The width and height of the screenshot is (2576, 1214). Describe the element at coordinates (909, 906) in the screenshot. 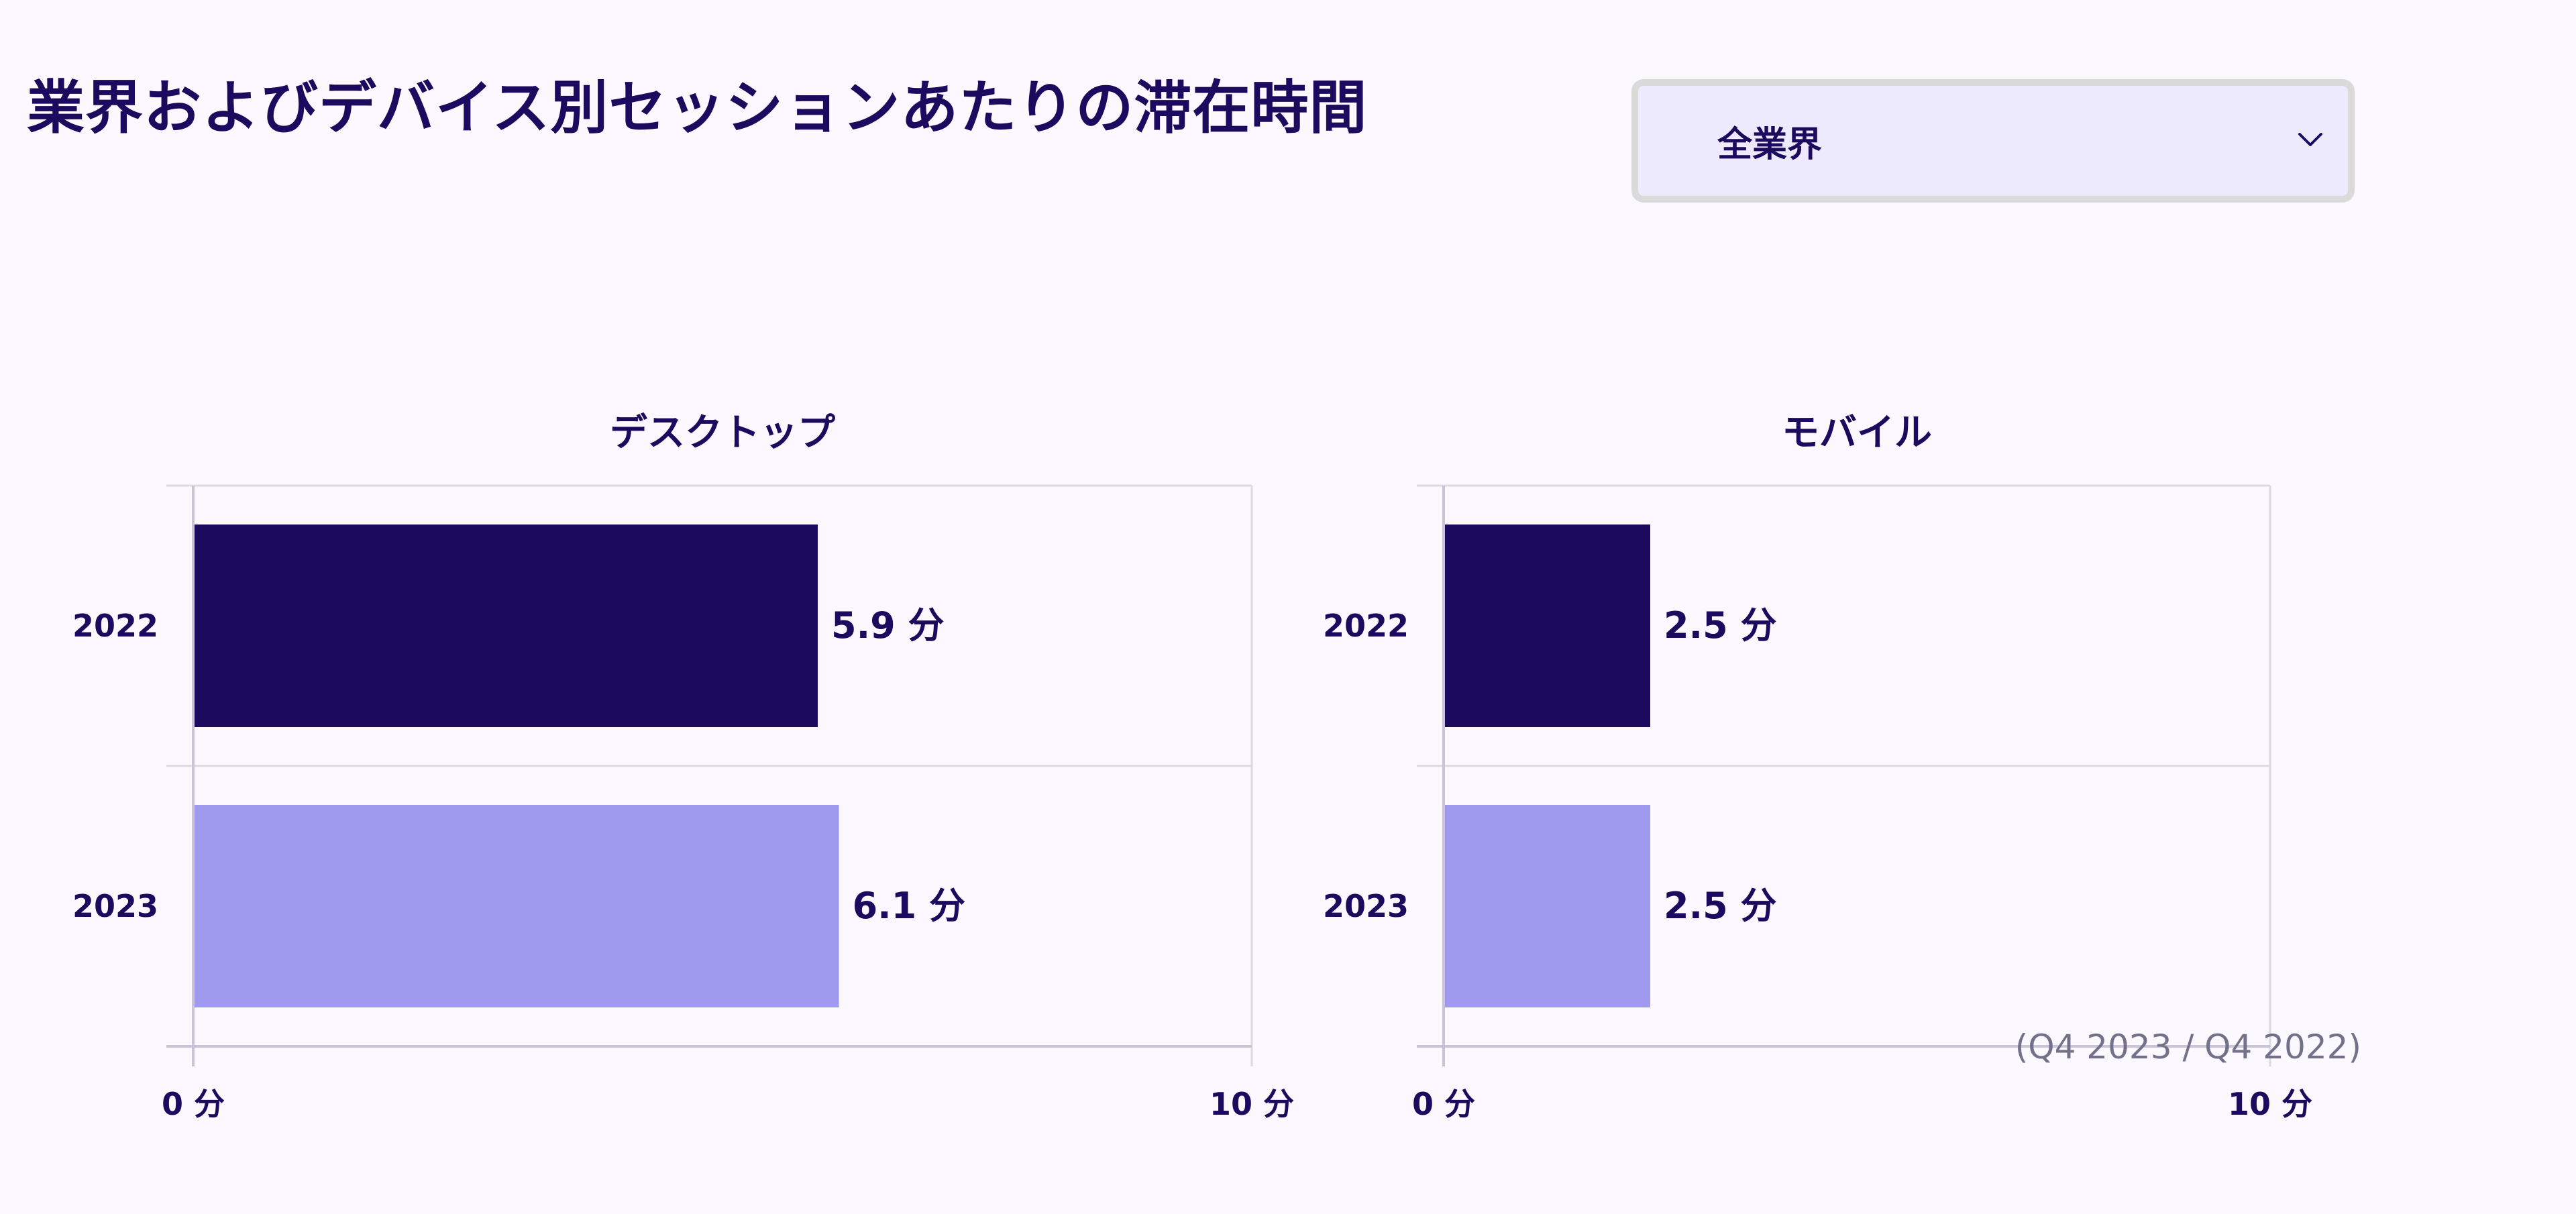

I see `bar-value-label: 6.1 分` at that location.